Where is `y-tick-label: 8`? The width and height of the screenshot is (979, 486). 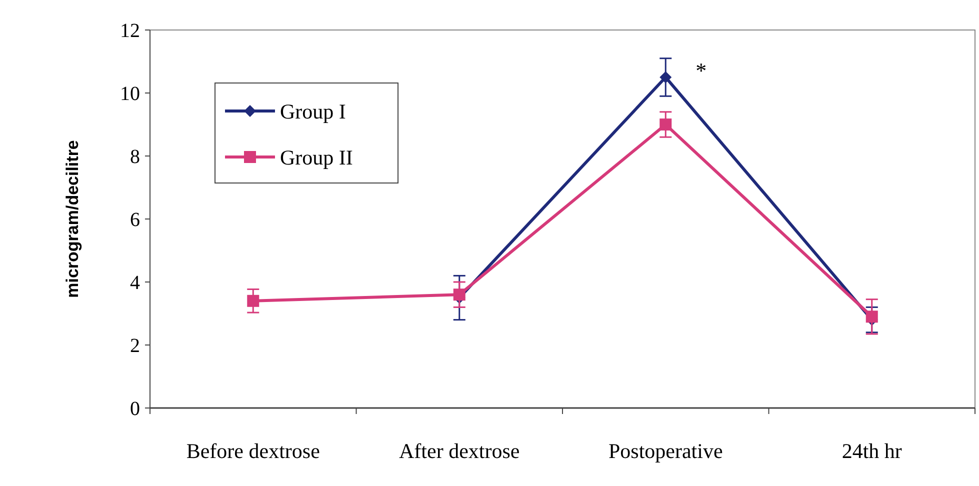
y-tick-label: 8 is located at coordinates (135, 157).